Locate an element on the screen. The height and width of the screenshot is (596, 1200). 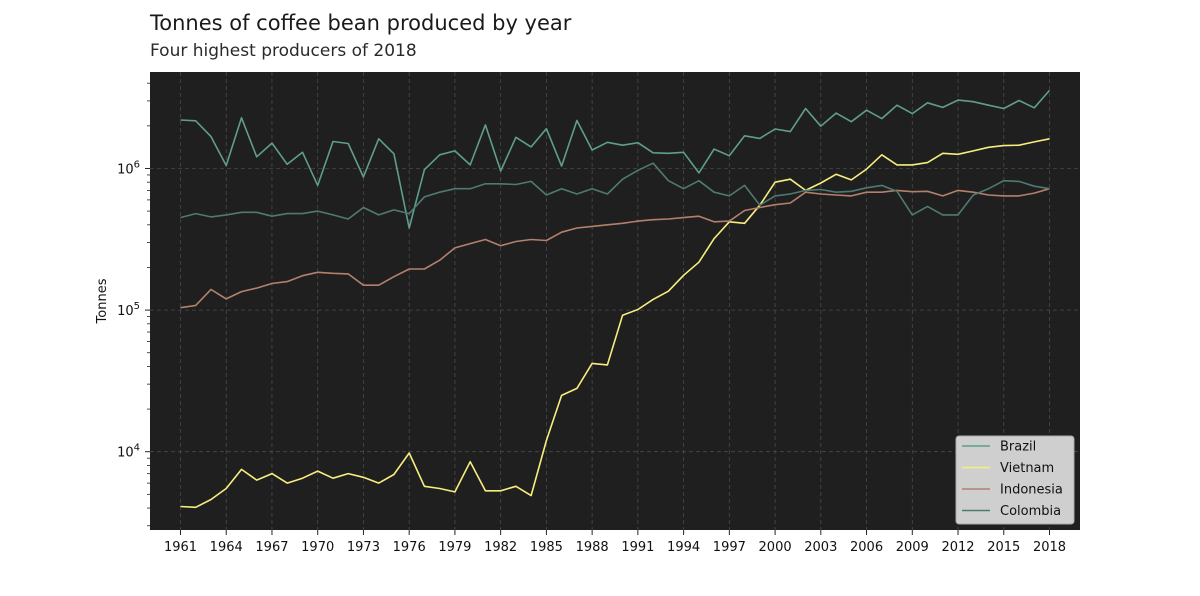
x-tick-label: 1973 is located at coordinates (363, 547).